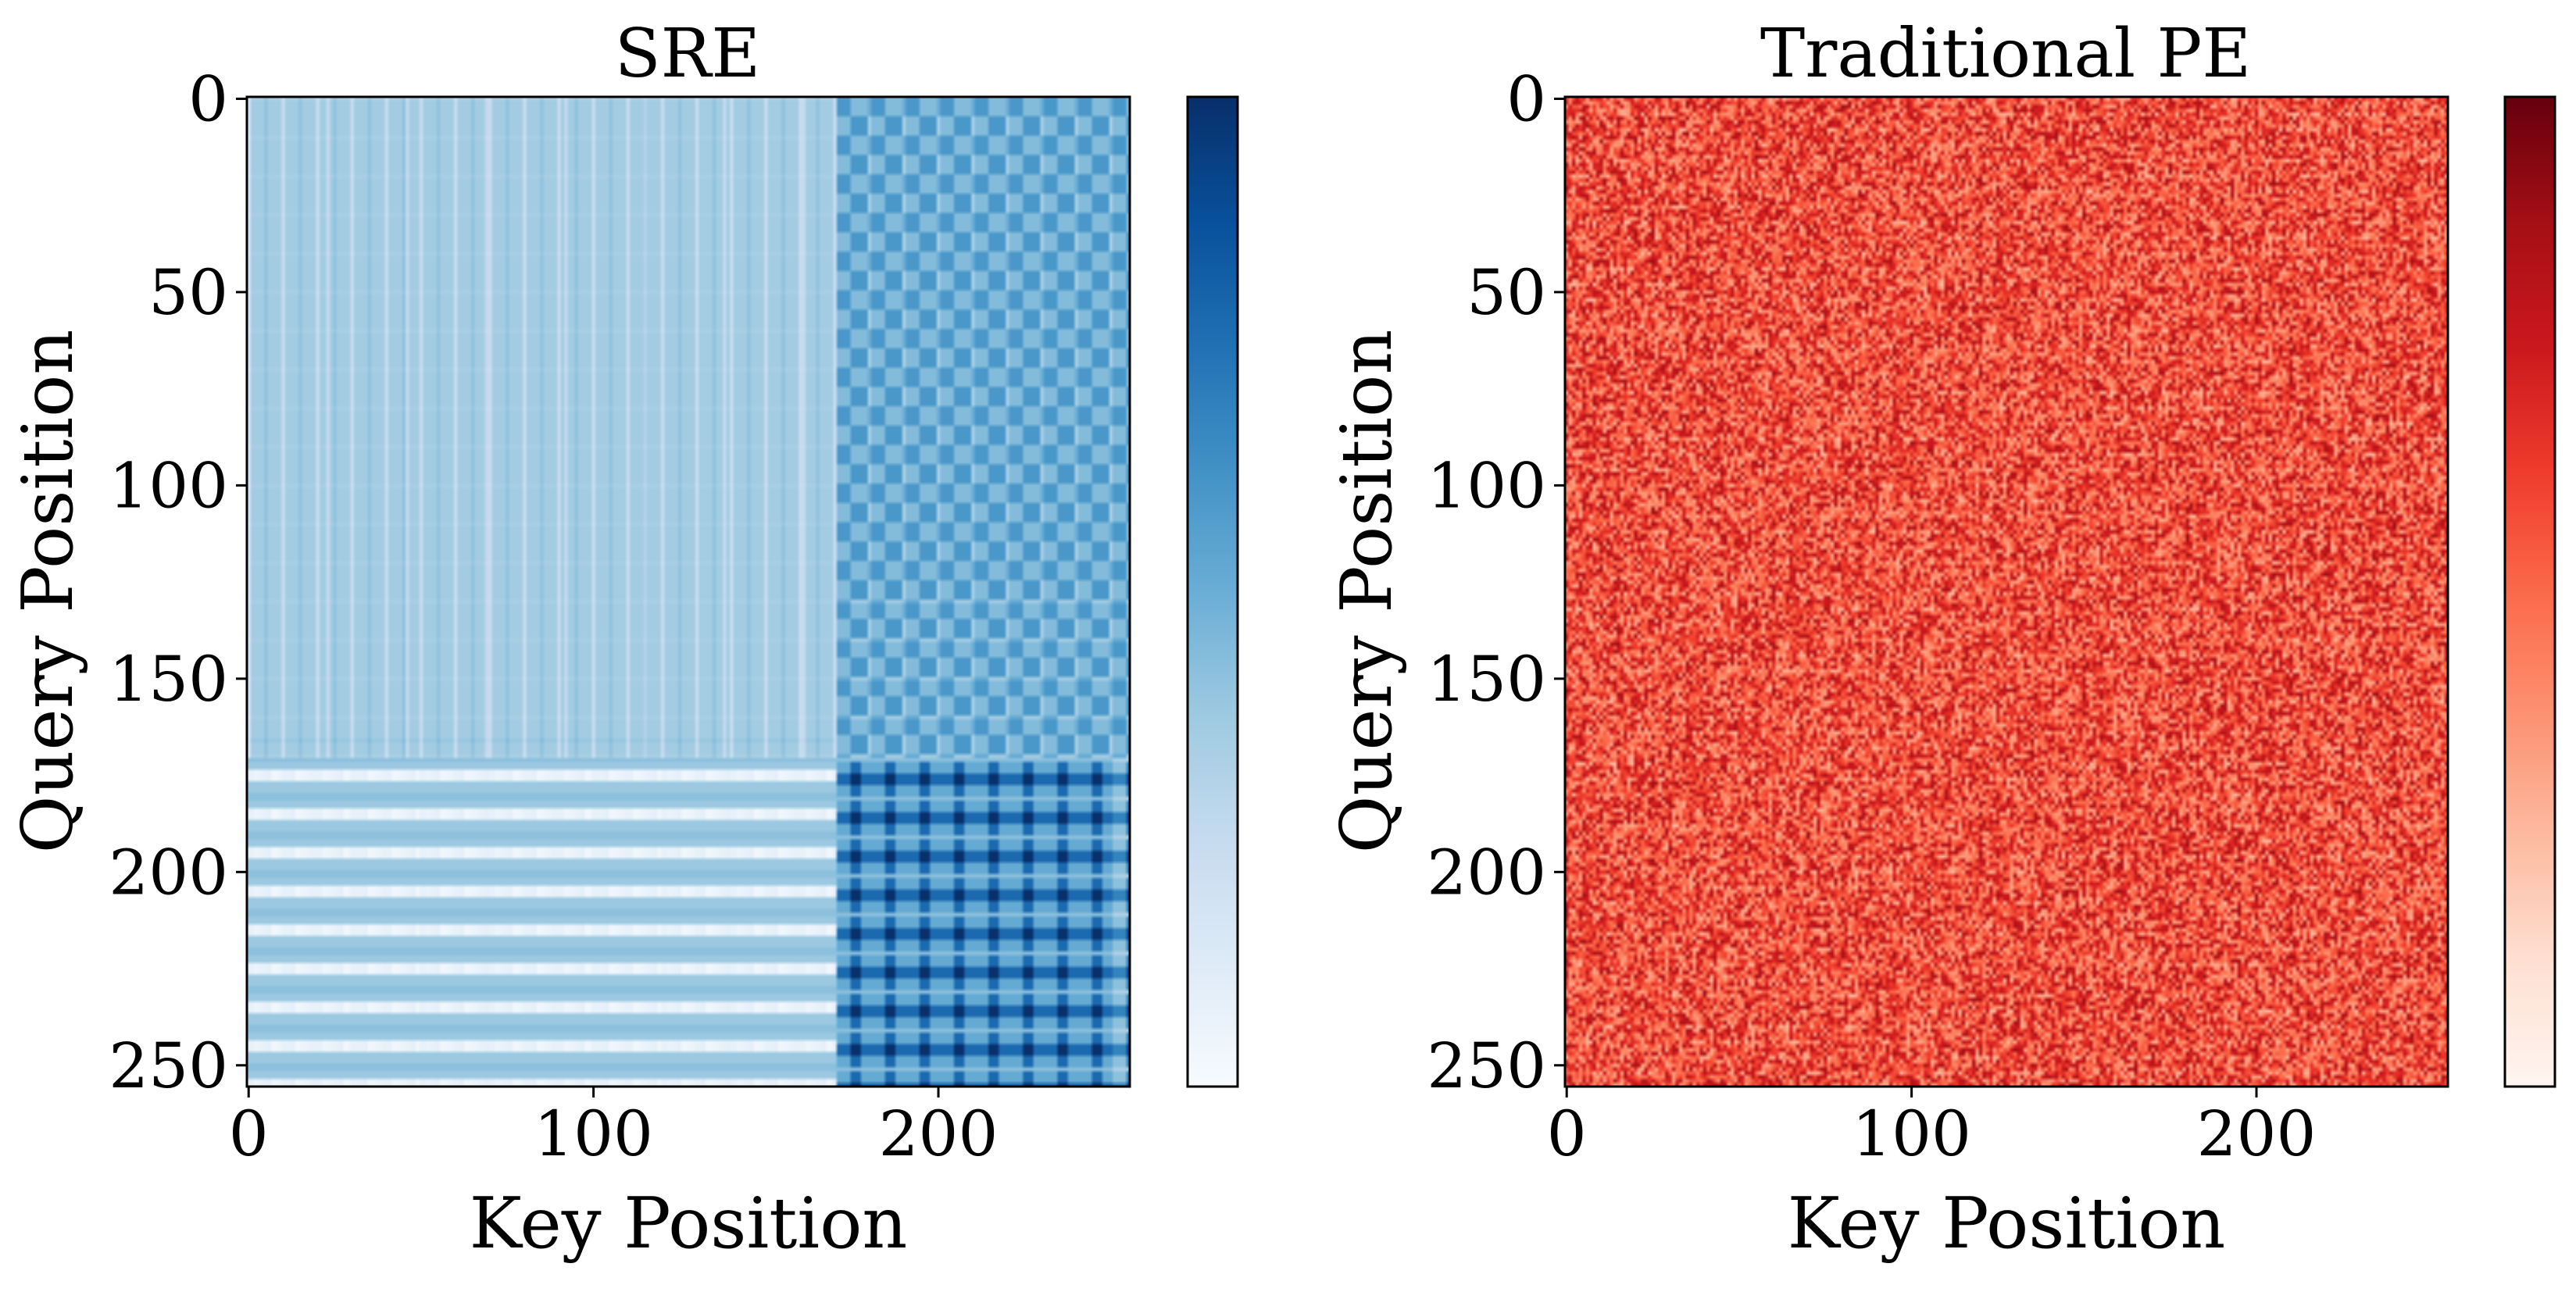 This screenshot has height=1292, width=2576. I want to click on traditional-pe-x-axis-label: Key Position, so click(2007, 1224).